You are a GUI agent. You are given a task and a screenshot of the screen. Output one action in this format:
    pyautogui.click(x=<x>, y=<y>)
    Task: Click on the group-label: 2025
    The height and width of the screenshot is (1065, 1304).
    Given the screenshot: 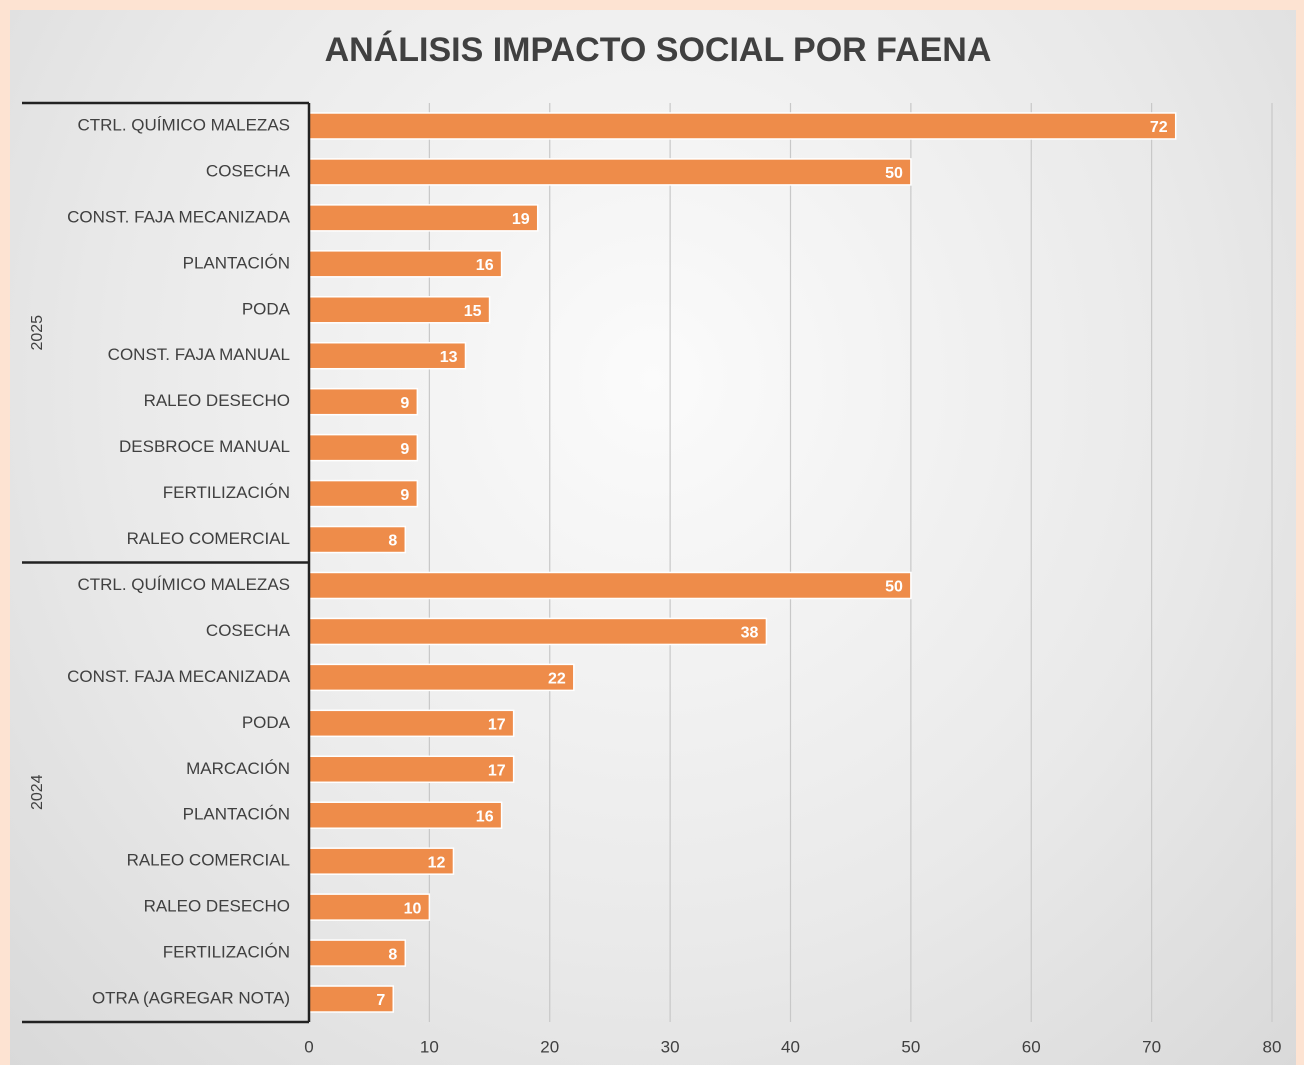 What is the action you would take?
    pyautogui.click(x=37, y=333)
    